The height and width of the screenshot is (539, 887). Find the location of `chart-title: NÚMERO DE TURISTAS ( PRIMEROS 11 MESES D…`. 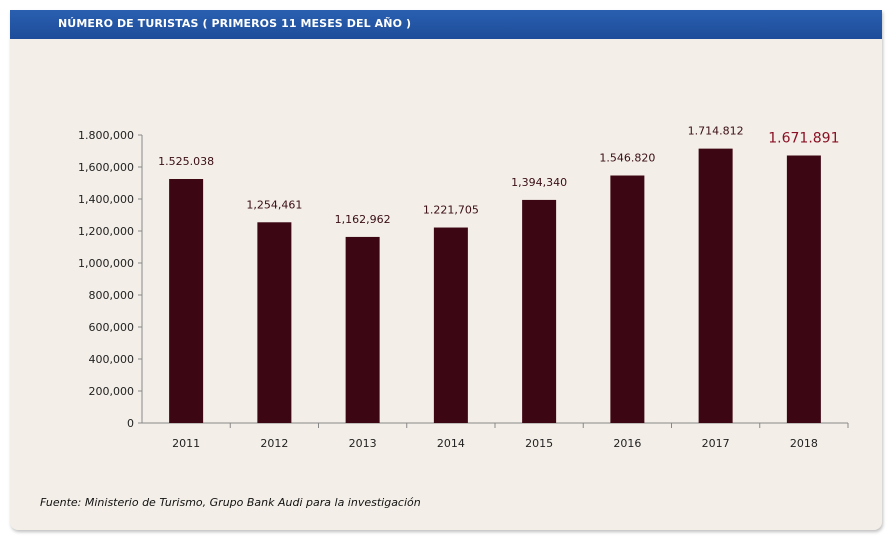

chart-title: NÚMERO DE TURISTAS ( PRIMEROS 11 MESES D… is located at coordinates (235, 23).